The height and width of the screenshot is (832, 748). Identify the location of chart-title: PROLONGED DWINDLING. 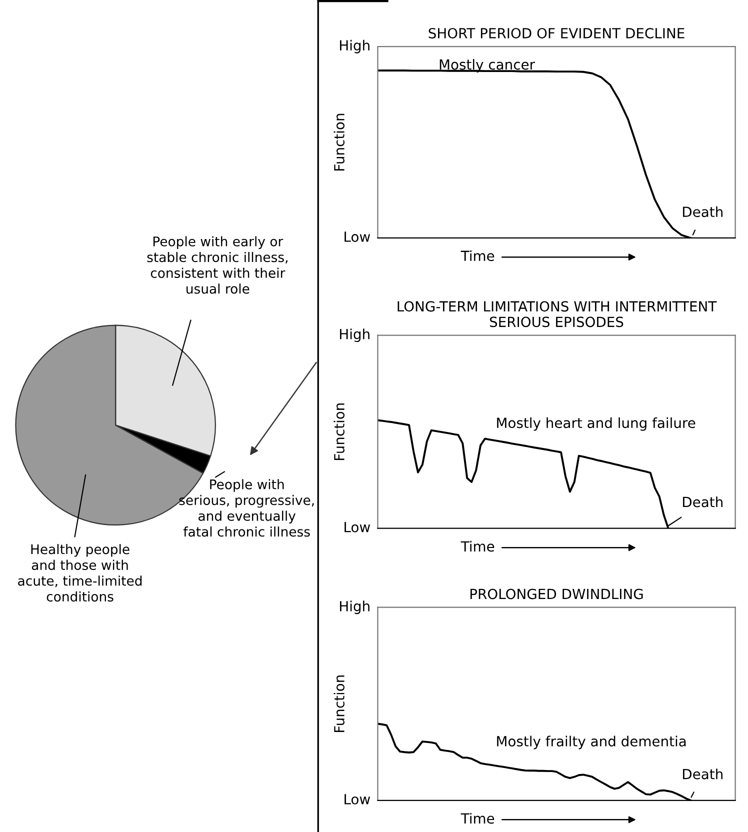
(556, 594).